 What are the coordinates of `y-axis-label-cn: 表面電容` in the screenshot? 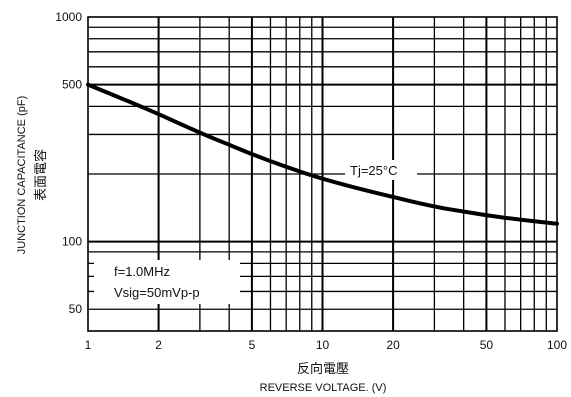 It's located at (40, 175).